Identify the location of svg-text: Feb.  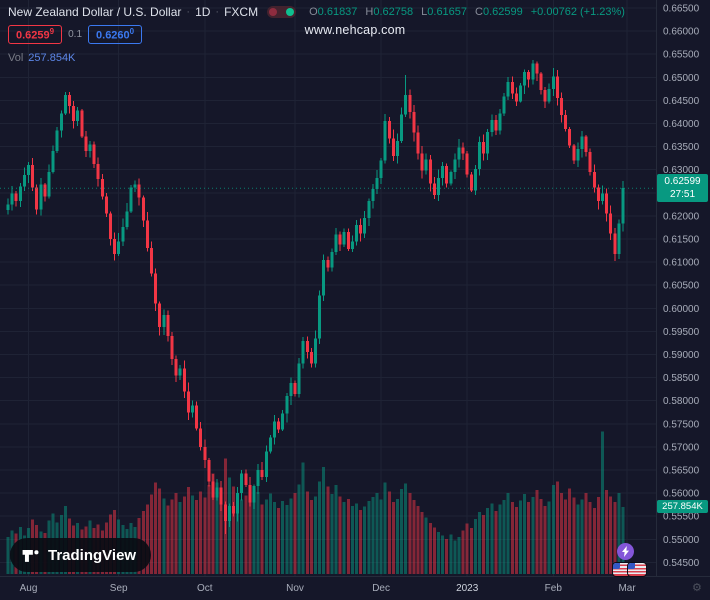
(554, 588).